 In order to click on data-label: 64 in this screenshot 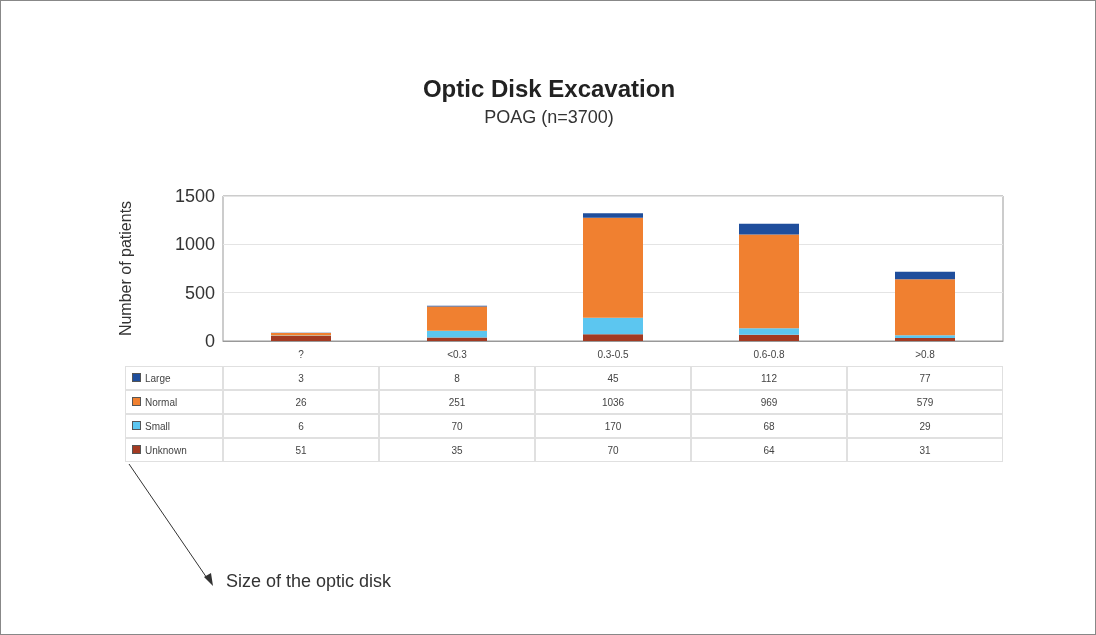, I will do `click(769, 450)`.